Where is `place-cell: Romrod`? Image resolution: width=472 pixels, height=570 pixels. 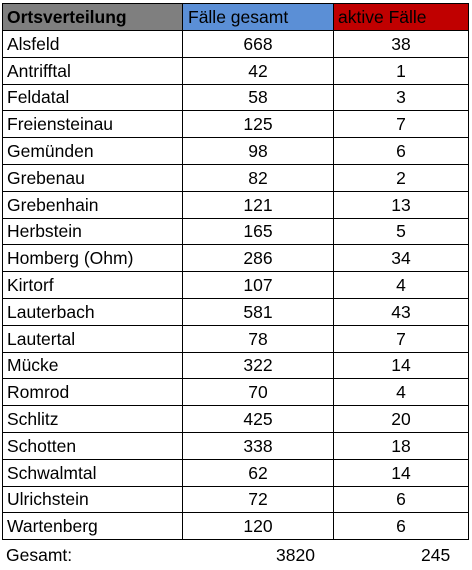
place-cell: Romrod is located at coordinates (92, 392).